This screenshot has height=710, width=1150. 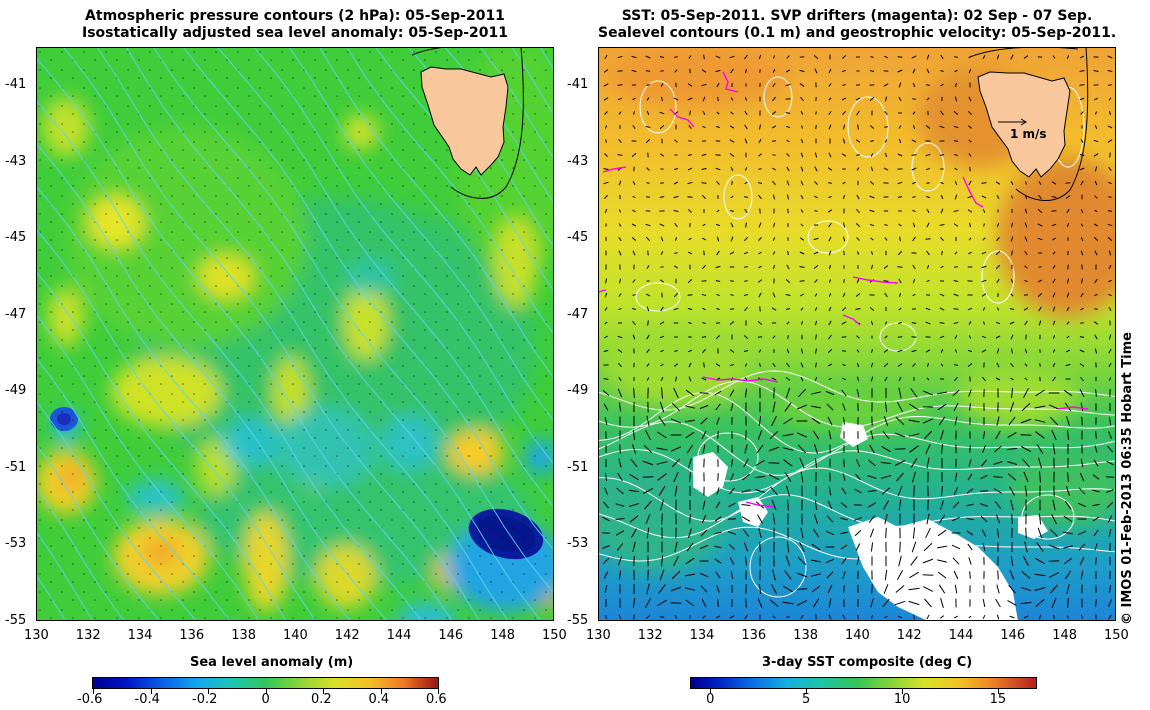 What do you see at coordinates (381, 691) in the screenshot?
I see `sea-level-colorbar-tick` at bounding box center [381, 691].